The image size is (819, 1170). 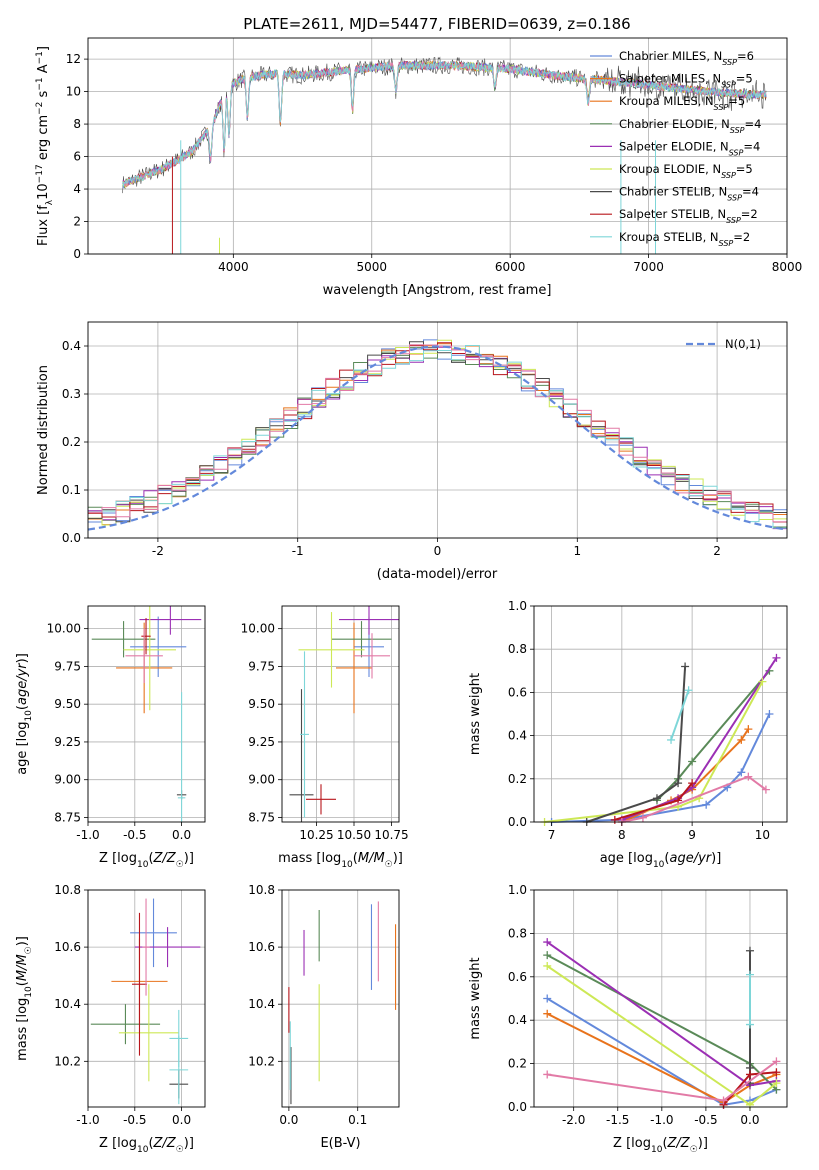 What do you see at coordinates (672, 214) in the screenshot?
I see `legend-text: Salpeter STELIB, N` at bounding box center [672, 214].